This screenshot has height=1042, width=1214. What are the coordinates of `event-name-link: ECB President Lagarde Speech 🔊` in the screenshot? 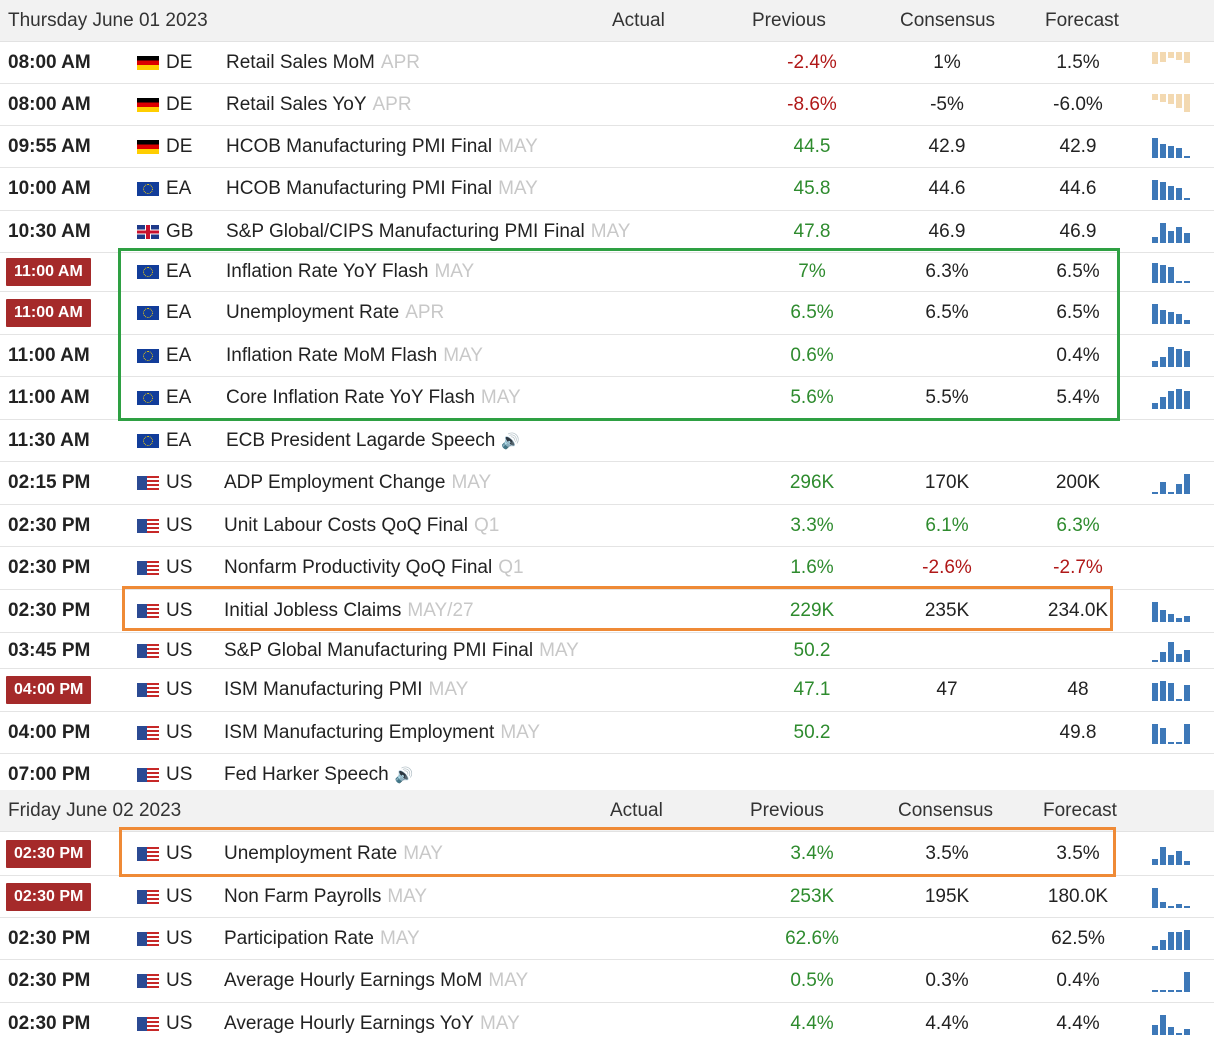 It's located at (373, 441).